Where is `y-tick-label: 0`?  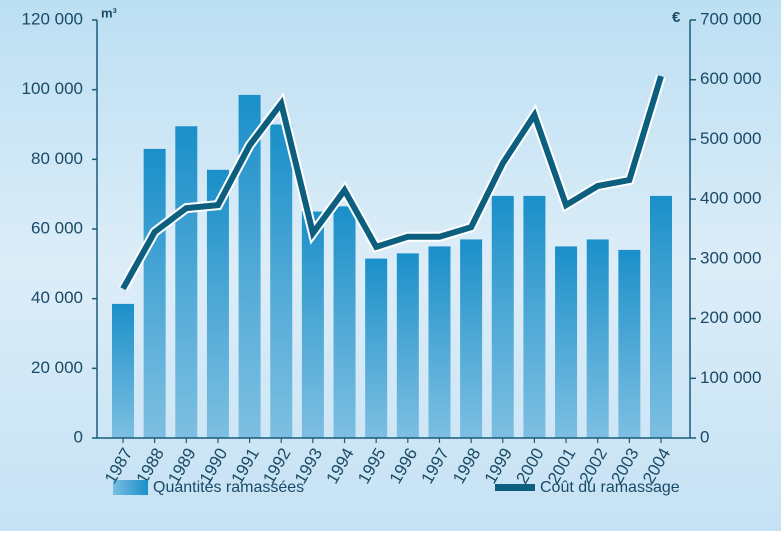 y-tick-label: 0 is located at coordinates (78, 436).